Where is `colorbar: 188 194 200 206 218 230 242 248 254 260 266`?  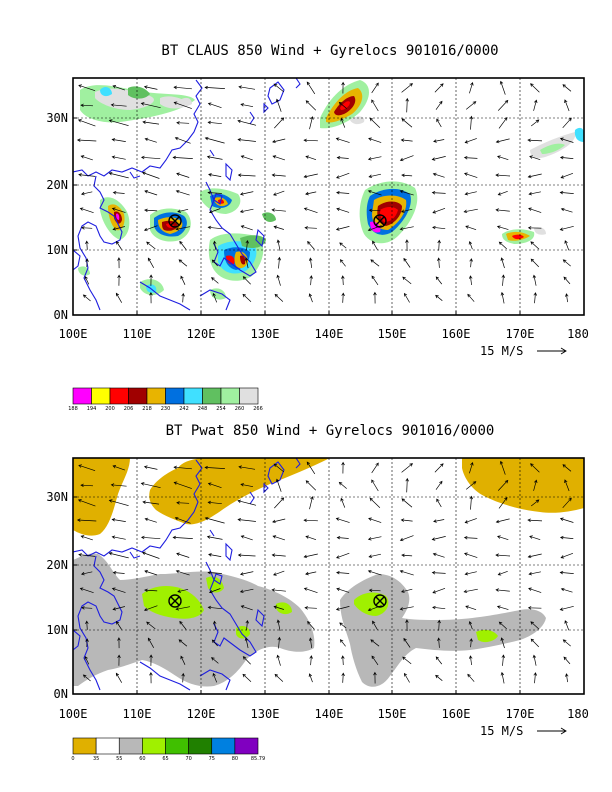
colorbar: 188 194 200 206 218 230 242 248 254 260 266 is located at coordinates (165, 399).